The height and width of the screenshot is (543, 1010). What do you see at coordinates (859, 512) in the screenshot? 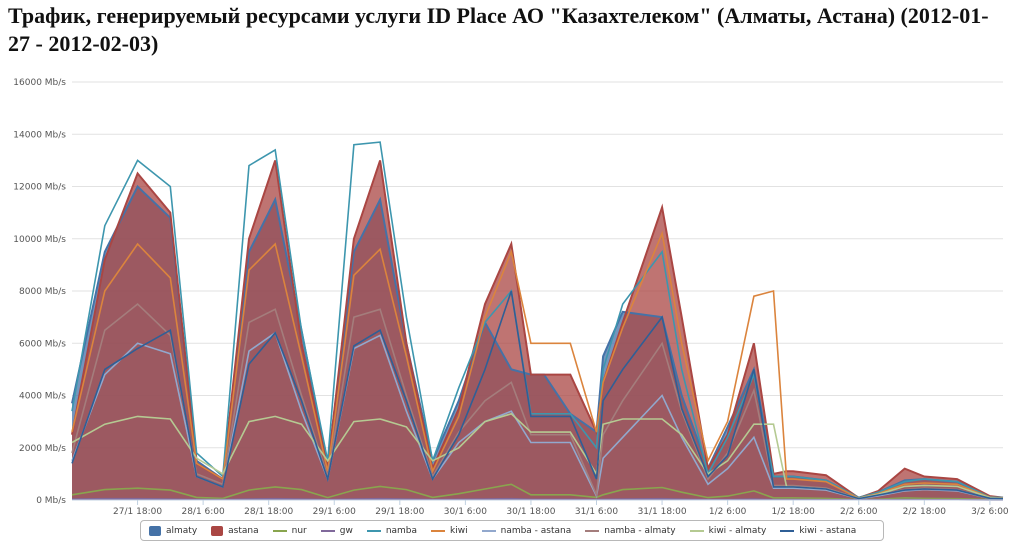
I see `x-tick-label: 2/2 6:00` at bounding box center [859, 512].